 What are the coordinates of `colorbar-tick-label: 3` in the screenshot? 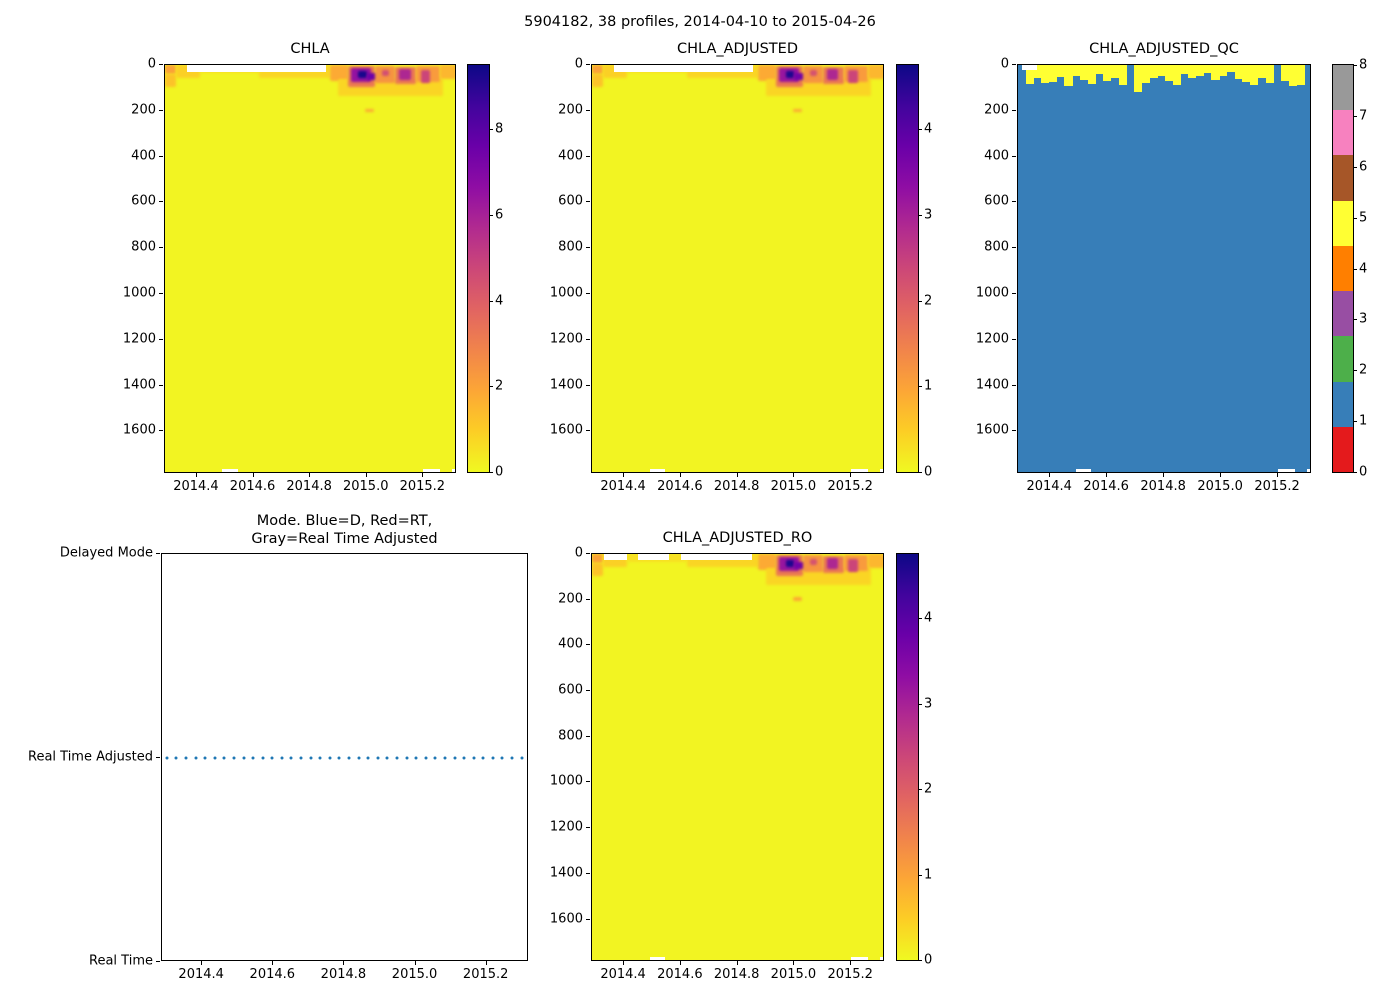 It's located at (928, 704).